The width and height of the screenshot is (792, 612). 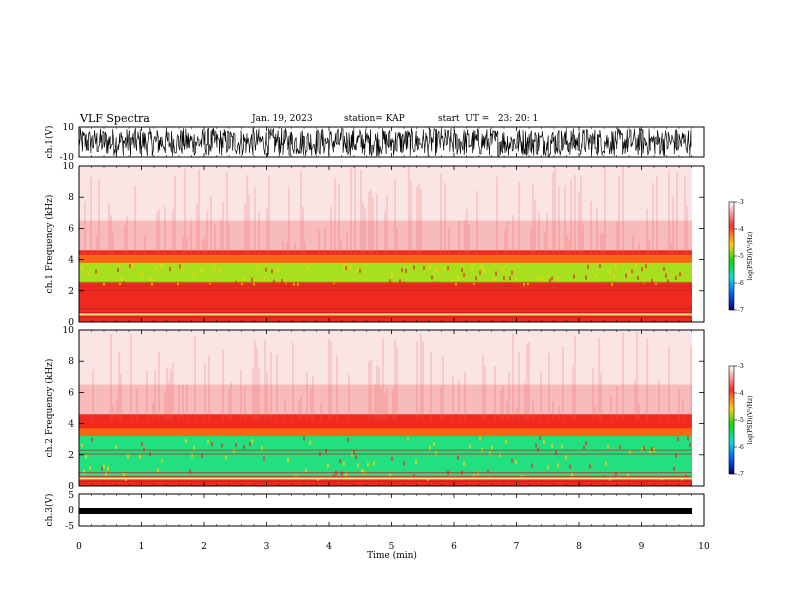 I want to click on ch3-ytick-top: 5, so click(x=71, y=496).